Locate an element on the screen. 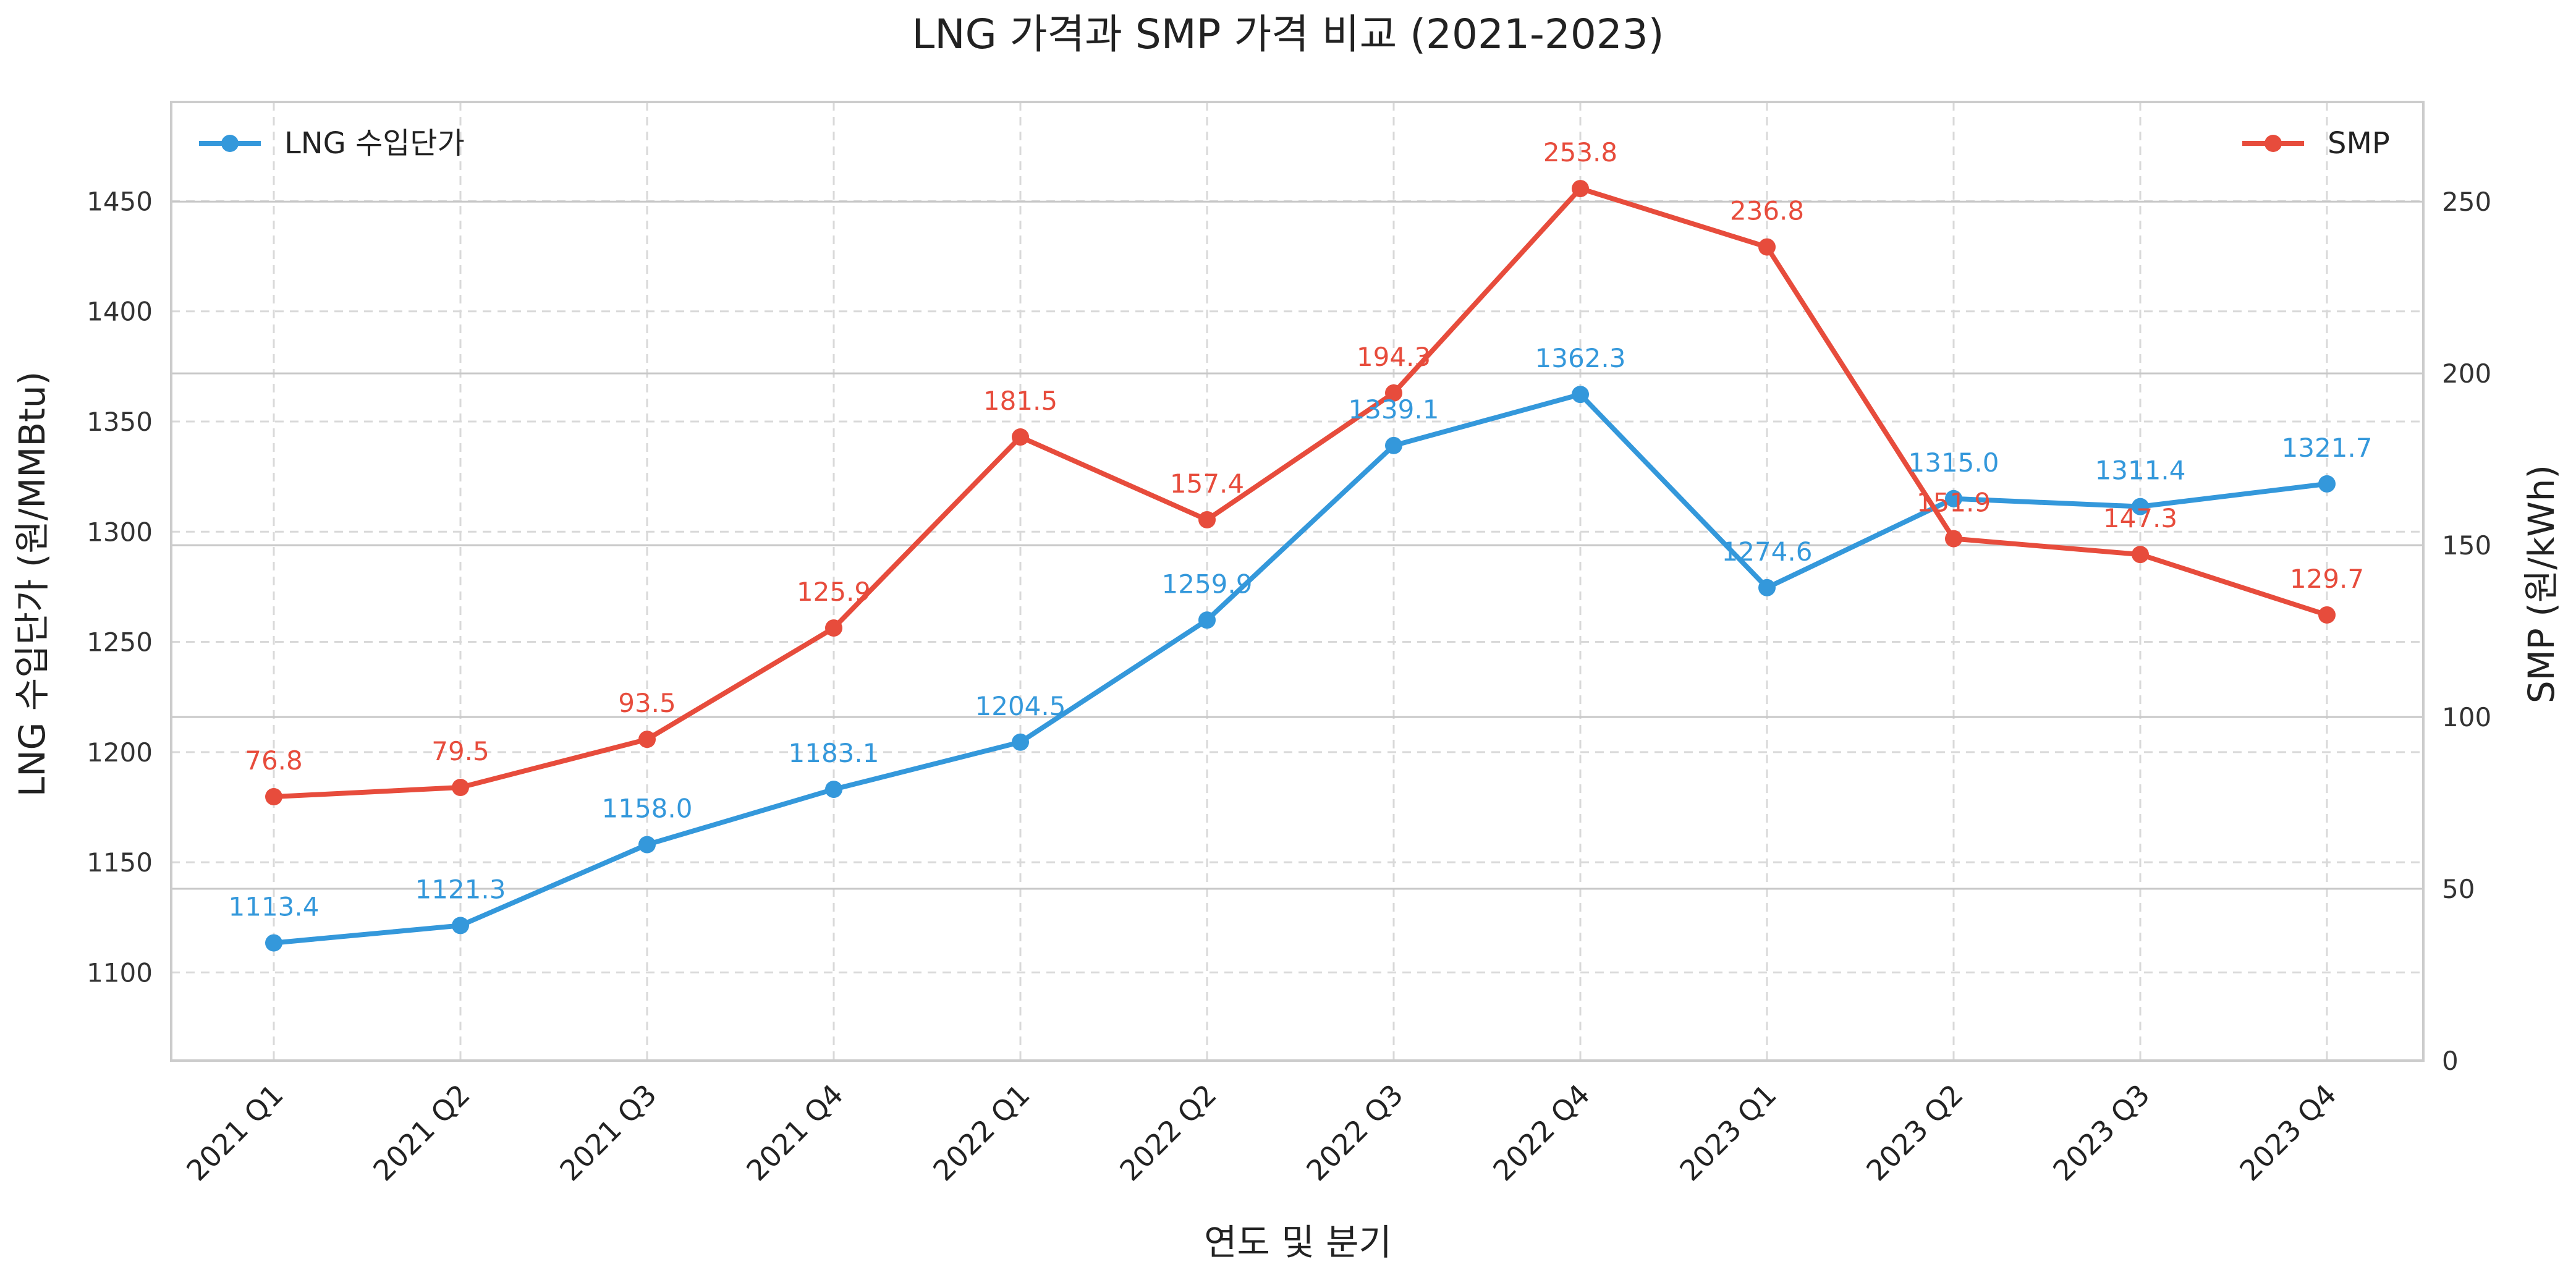  legend-smp: SMP is located at coordinates (2316, 143).